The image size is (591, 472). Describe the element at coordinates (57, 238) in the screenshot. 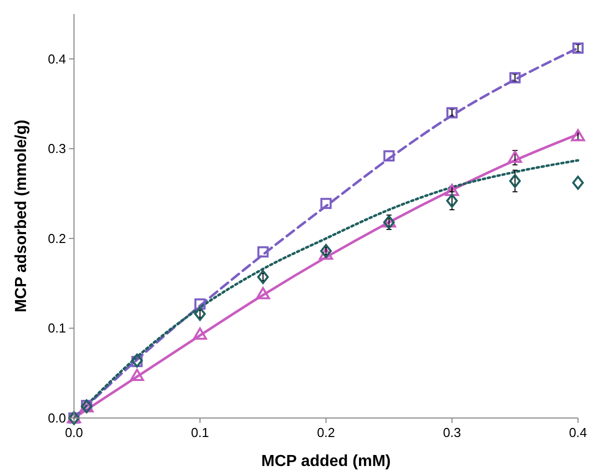

I see `y-tick-label: 0.2` at that location.